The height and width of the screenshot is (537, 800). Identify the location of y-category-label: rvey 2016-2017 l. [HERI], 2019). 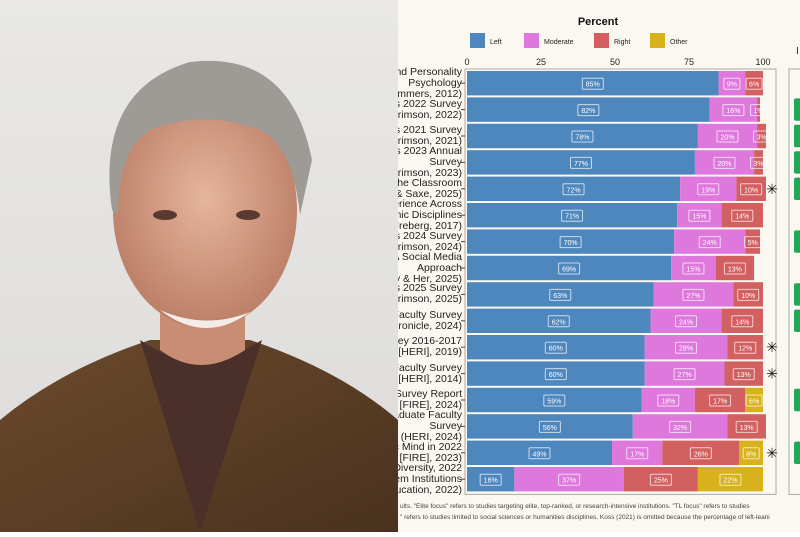
(430, 347).